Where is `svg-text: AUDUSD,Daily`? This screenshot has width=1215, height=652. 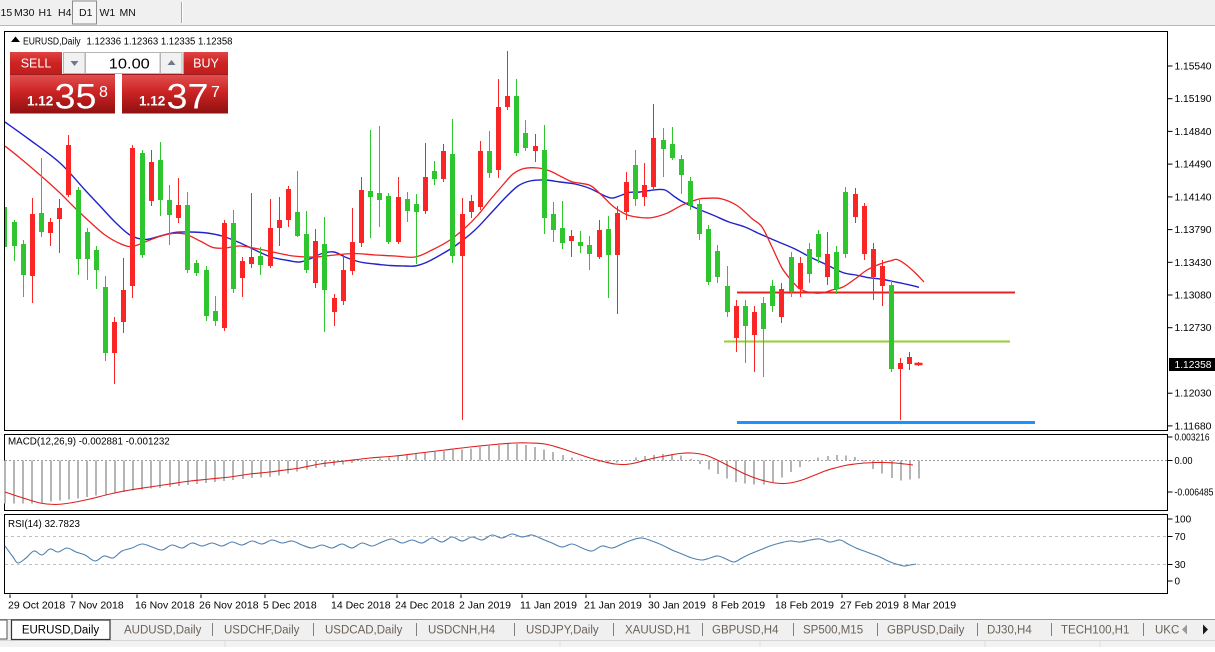
svg-text: AUDUSD,Daily is located at coordinates (163, 631).